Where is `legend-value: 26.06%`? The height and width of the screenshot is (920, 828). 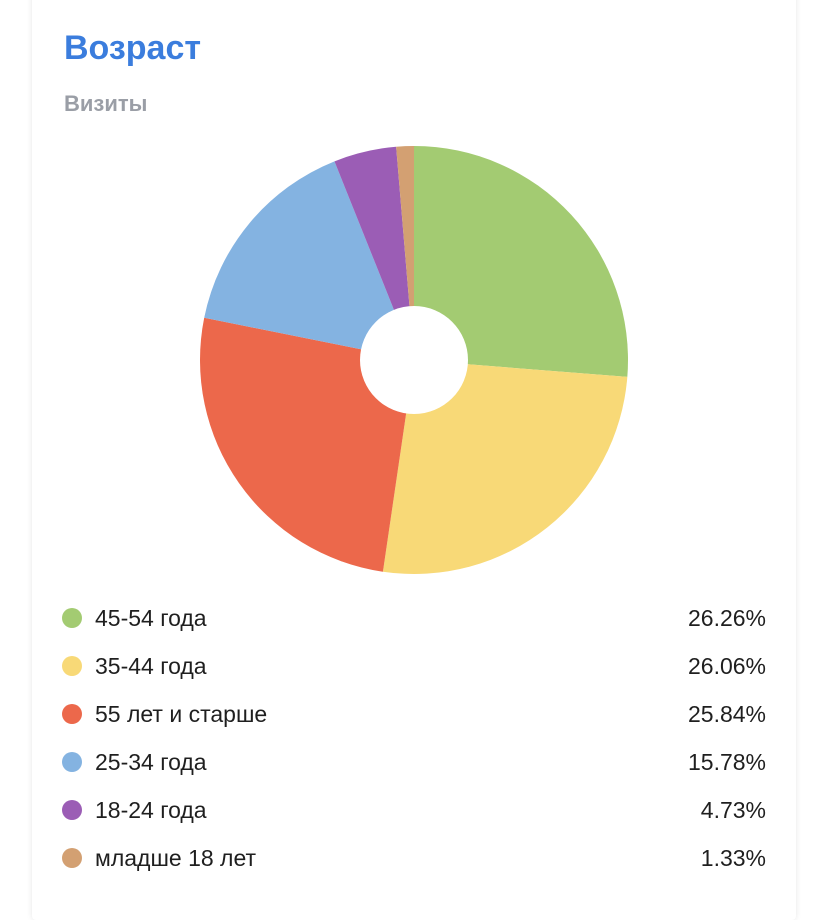 legend-value: 26.06% is located at coordinates (726, 665).